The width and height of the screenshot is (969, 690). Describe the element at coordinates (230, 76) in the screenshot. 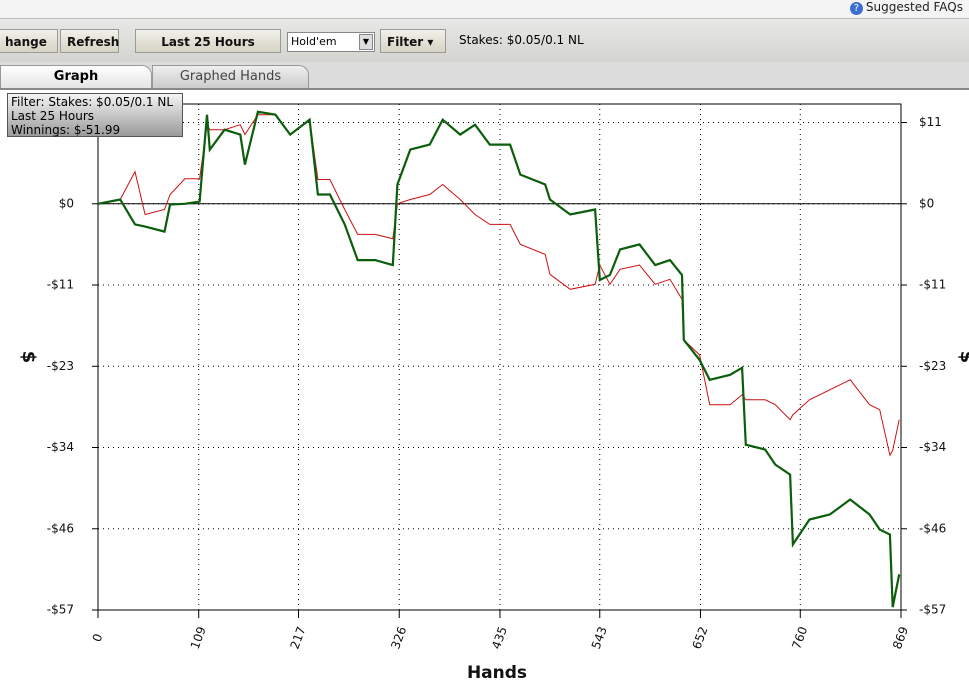

I see `tab: Graphed Hands` at that location.